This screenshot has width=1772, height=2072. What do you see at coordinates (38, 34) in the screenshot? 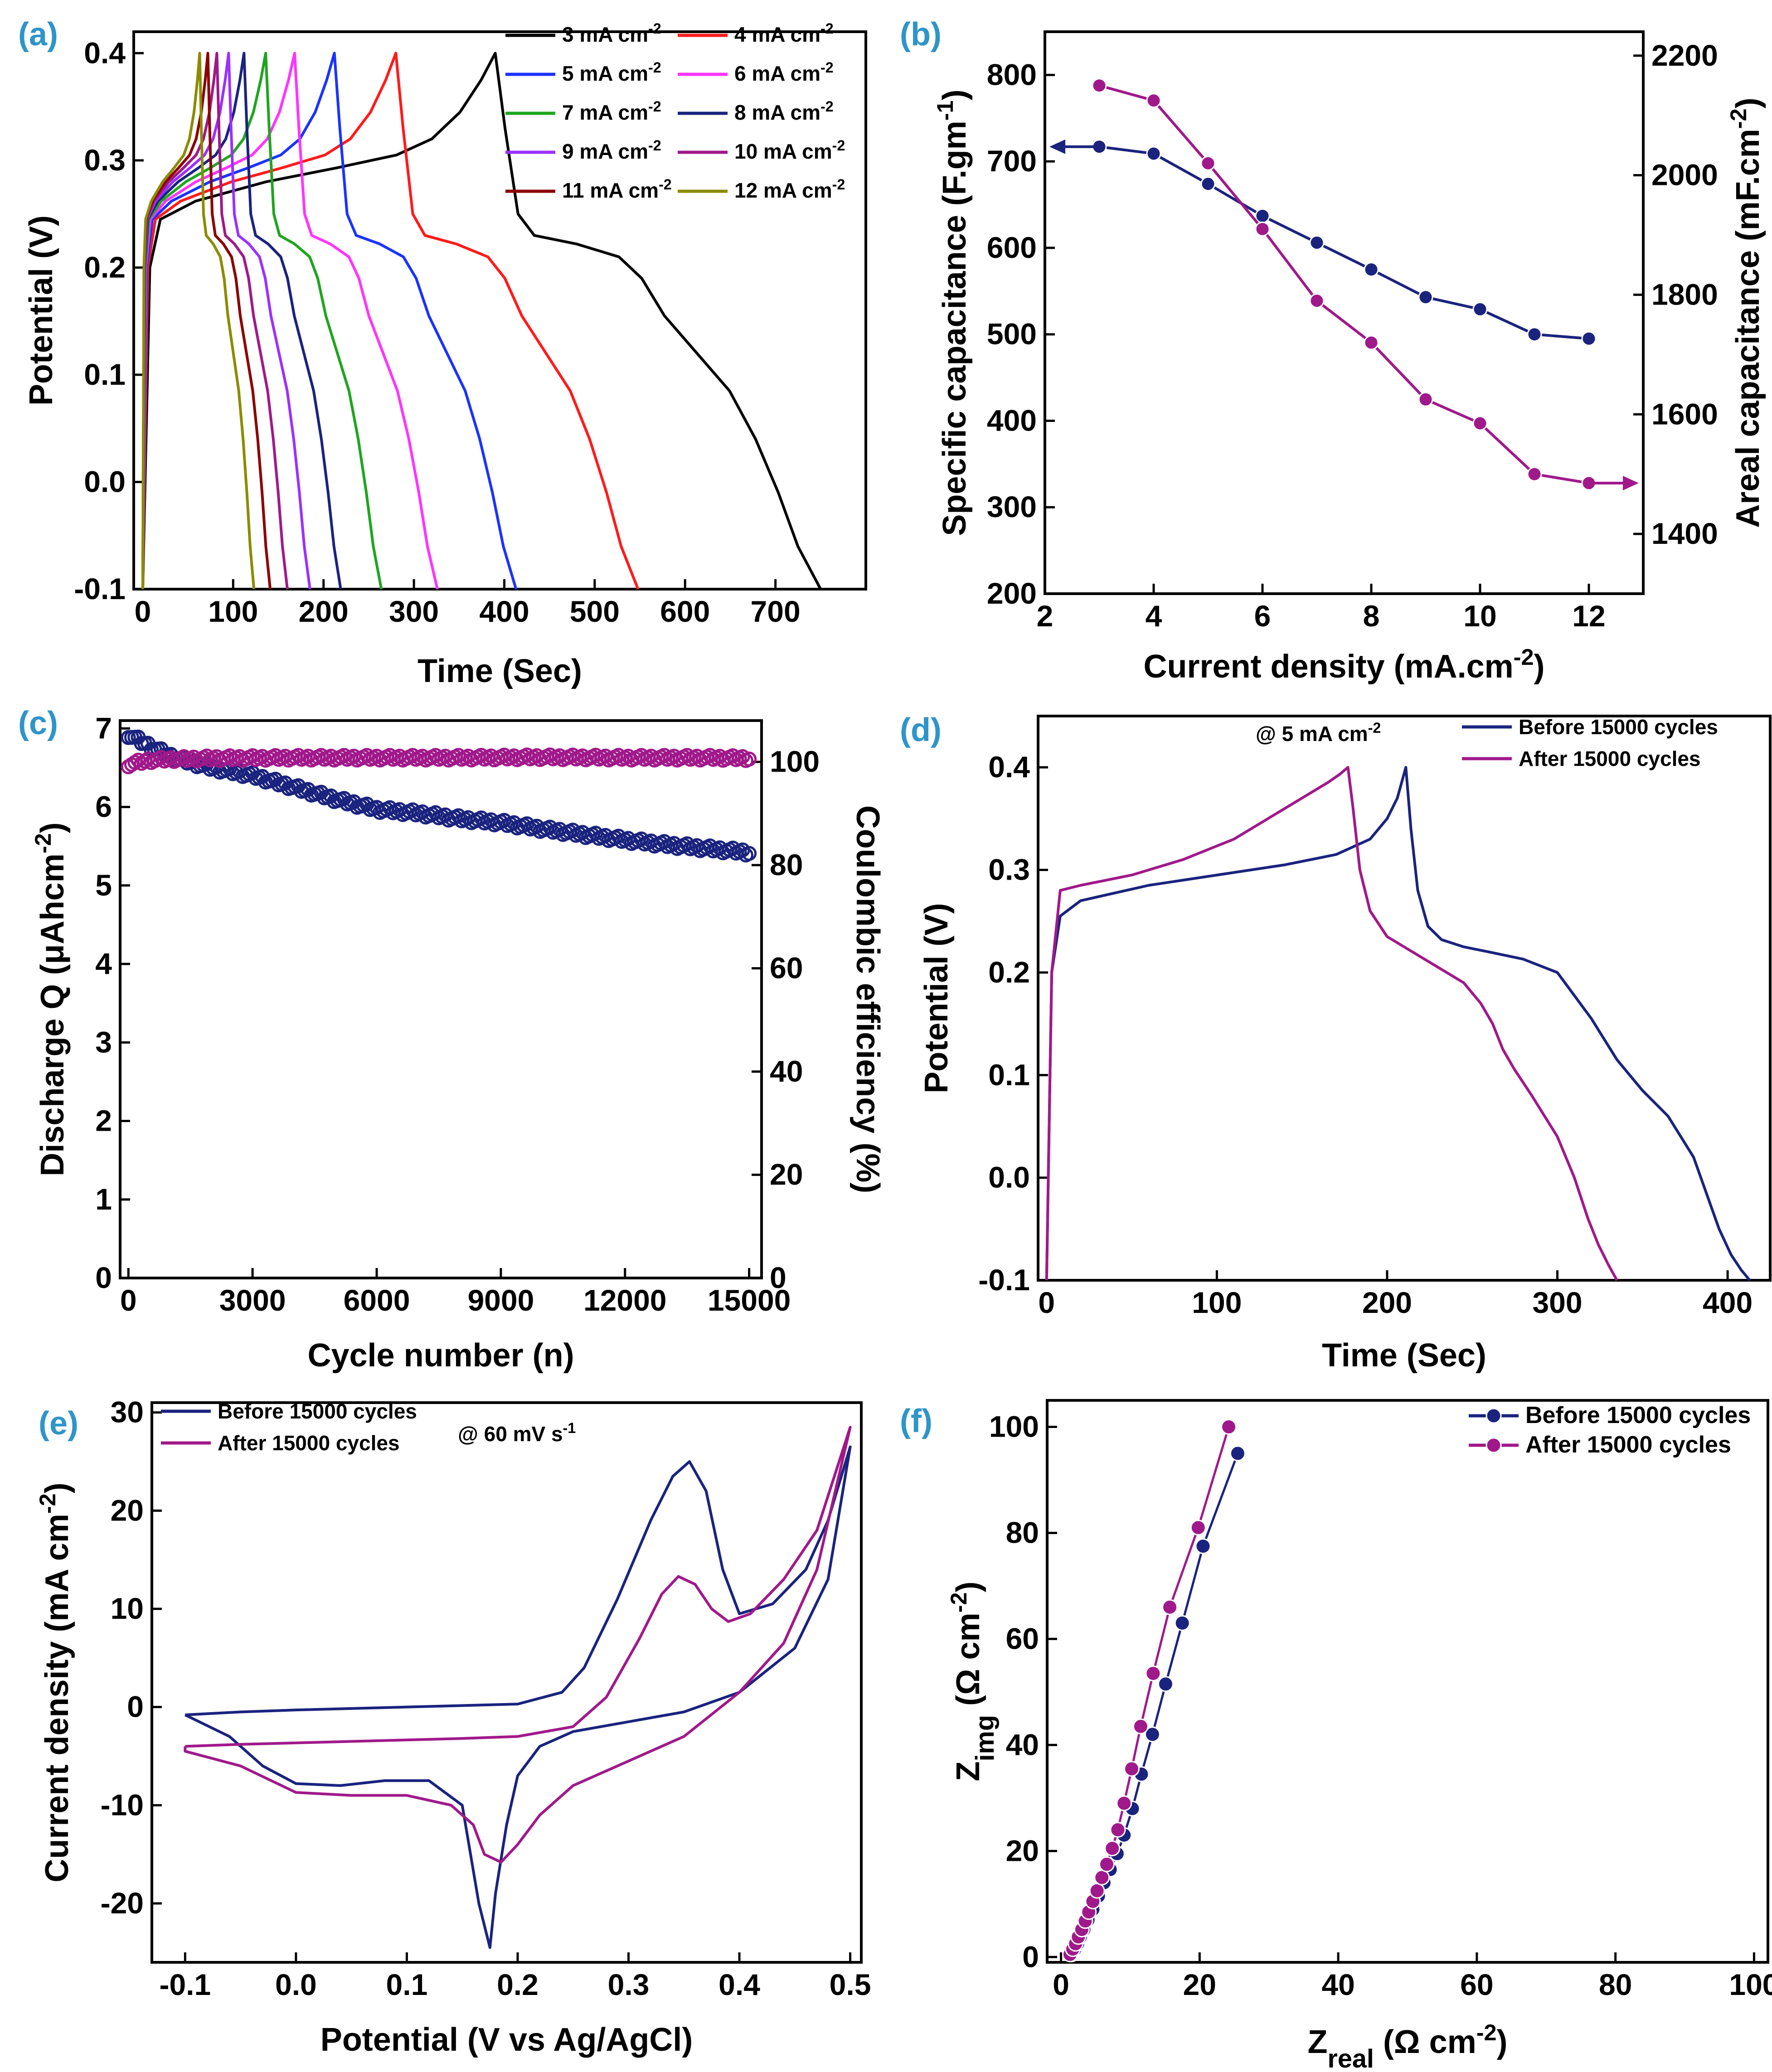
I see `panel-label-a: (a)` at bounding box center [38, 34].